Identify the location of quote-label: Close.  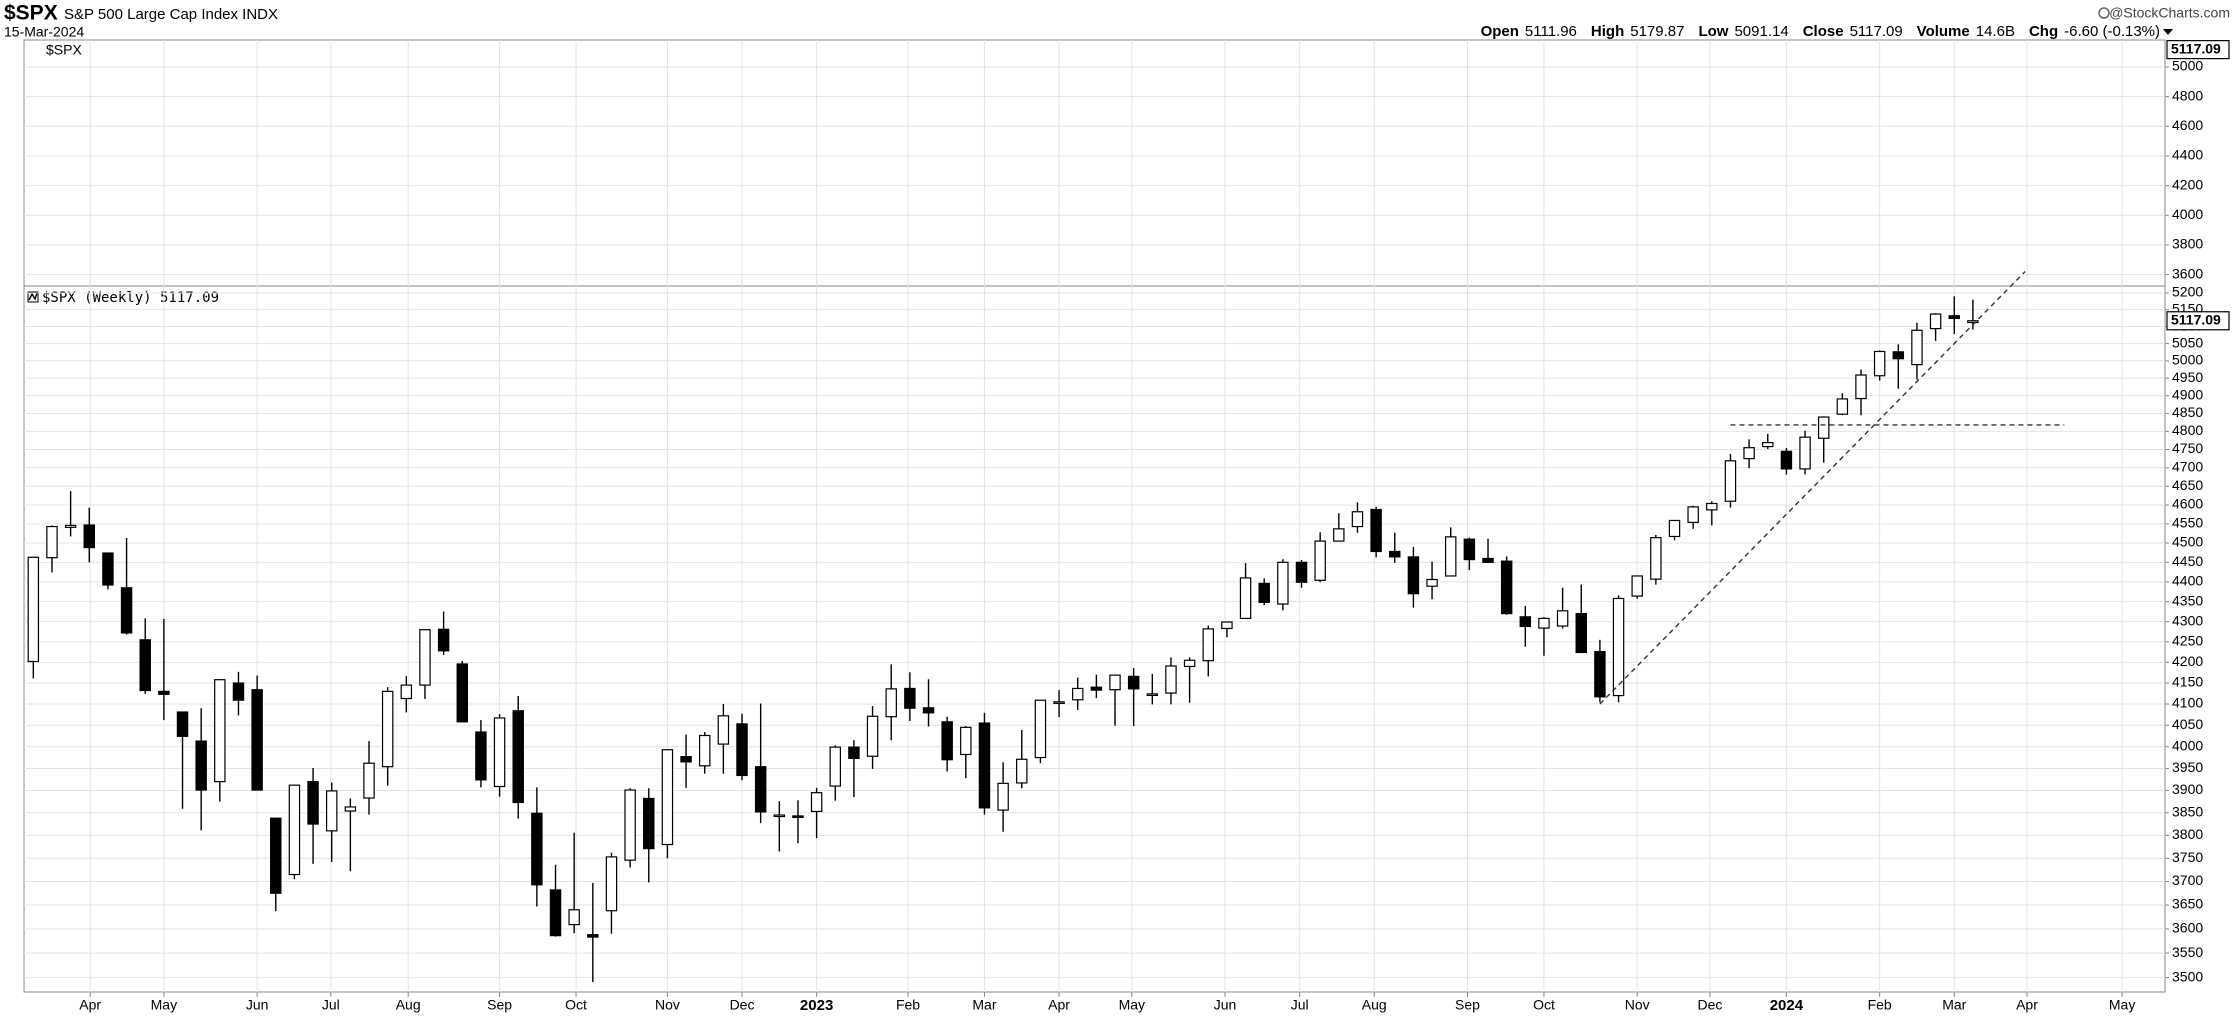
(1823, 31).